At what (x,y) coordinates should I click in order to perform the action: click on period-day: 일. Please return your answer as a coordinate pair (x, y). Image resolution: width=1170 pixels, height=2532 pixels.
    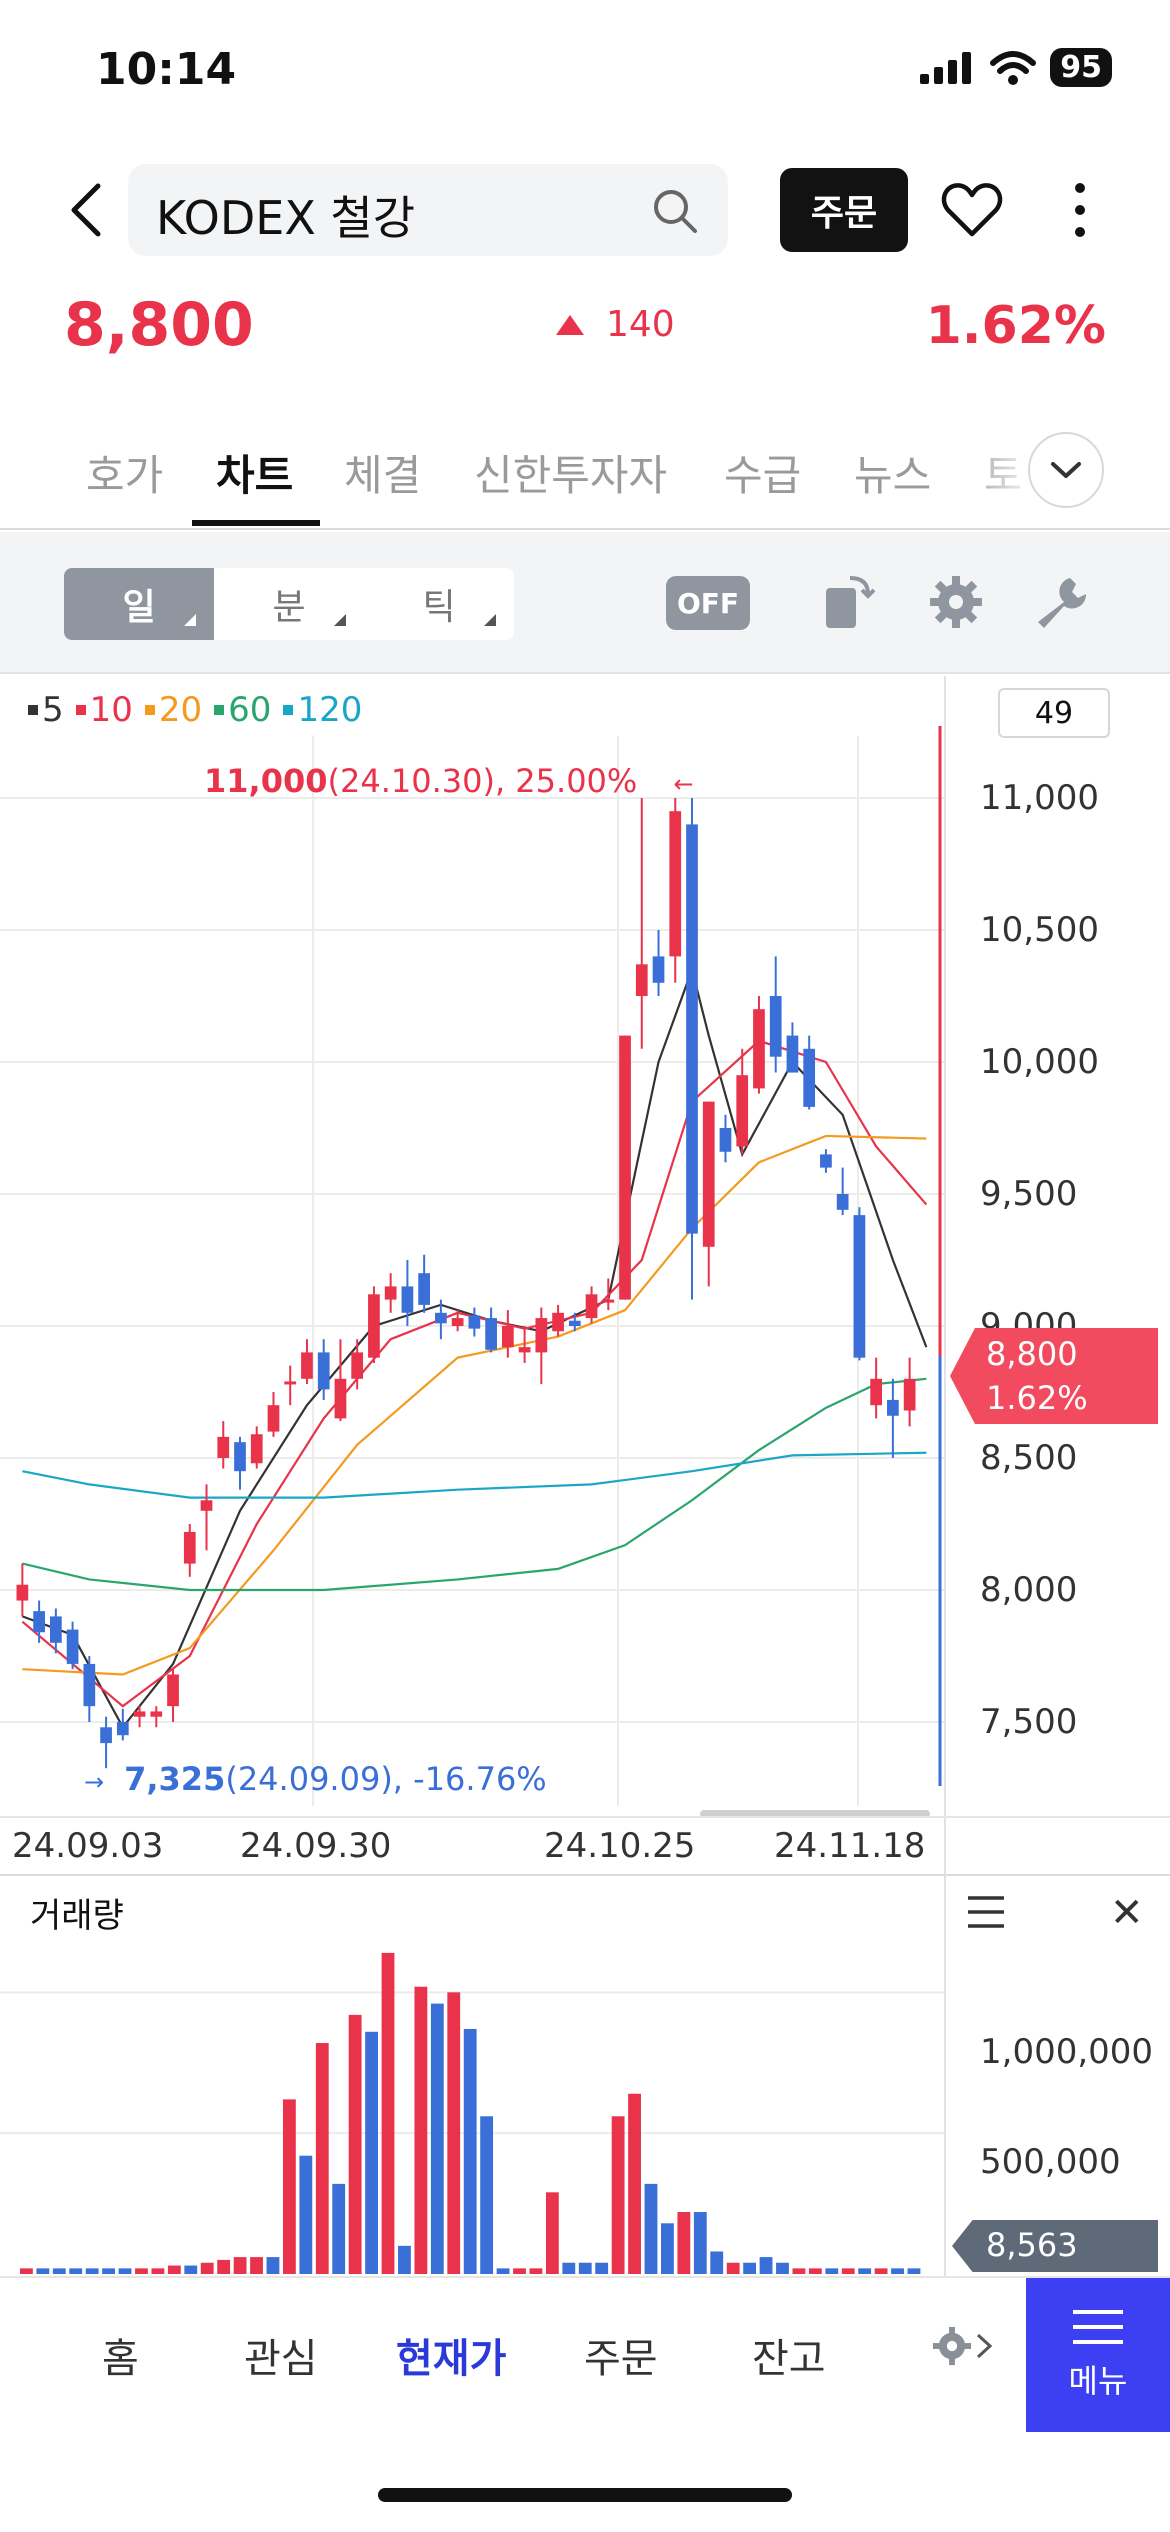
    Looking at the image, I should click on (139, 604).